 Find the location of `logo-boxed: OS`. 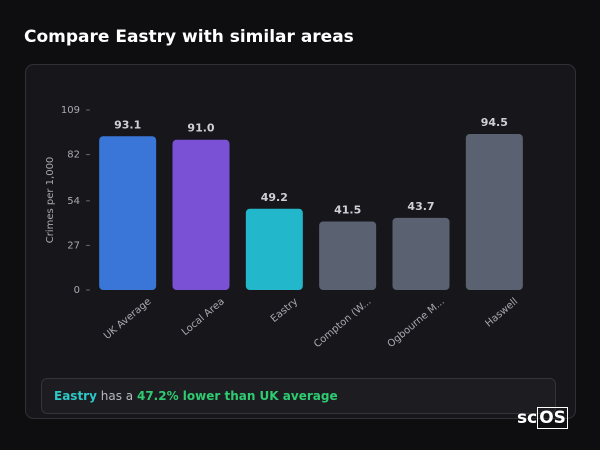

logo-boxed: OS is located at coordinates (552, 418).